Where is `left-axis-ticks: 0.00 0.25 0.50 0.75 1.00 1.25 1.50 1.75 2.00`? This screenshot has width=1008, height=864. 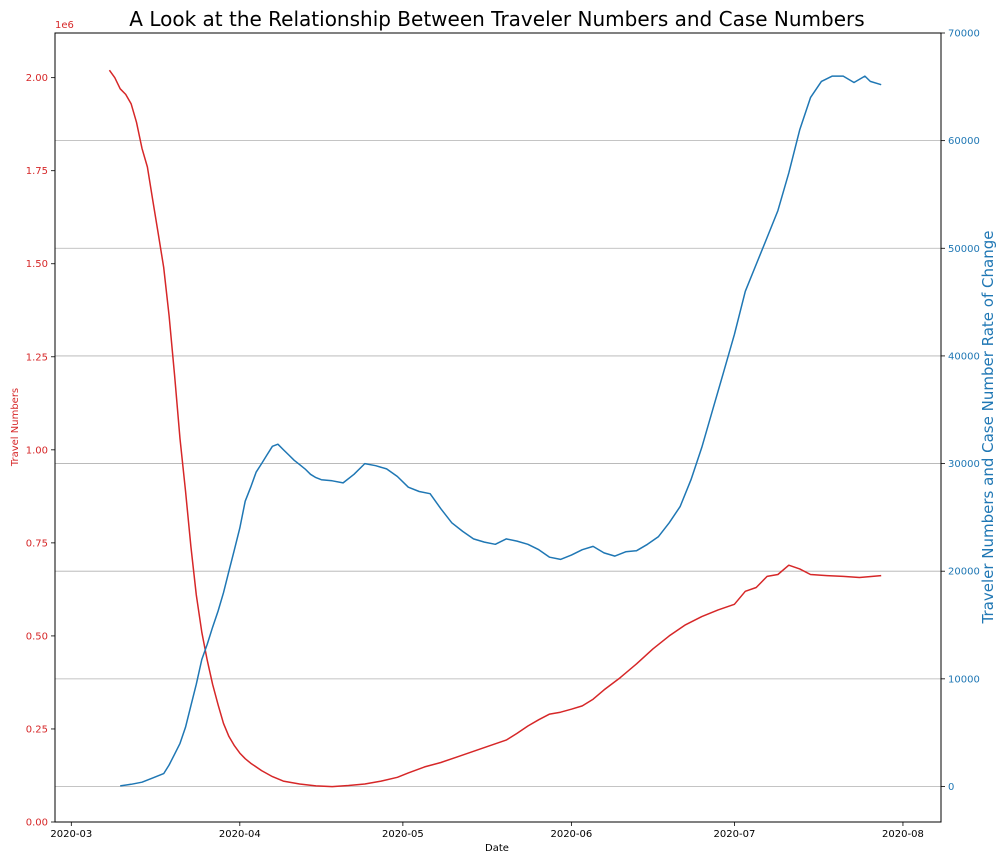 left-axis-ticks: 0.00 0.25 0.50 0.75 1.00 1.25 1.50 1.75 2.00 is located at coordinates (40, 451).